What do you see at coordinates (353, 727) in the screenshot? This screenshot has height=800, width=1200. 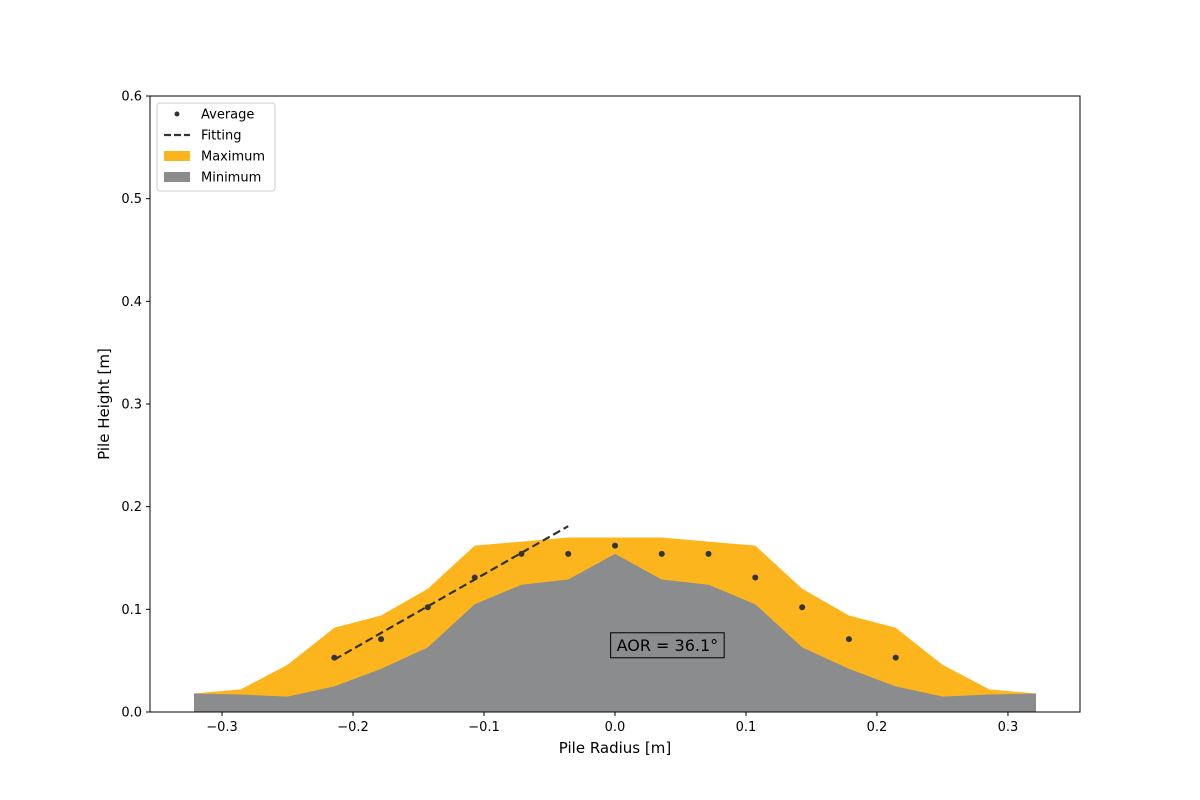 I see `x-tick-label: −0.2` at bounding box center [353, 727].